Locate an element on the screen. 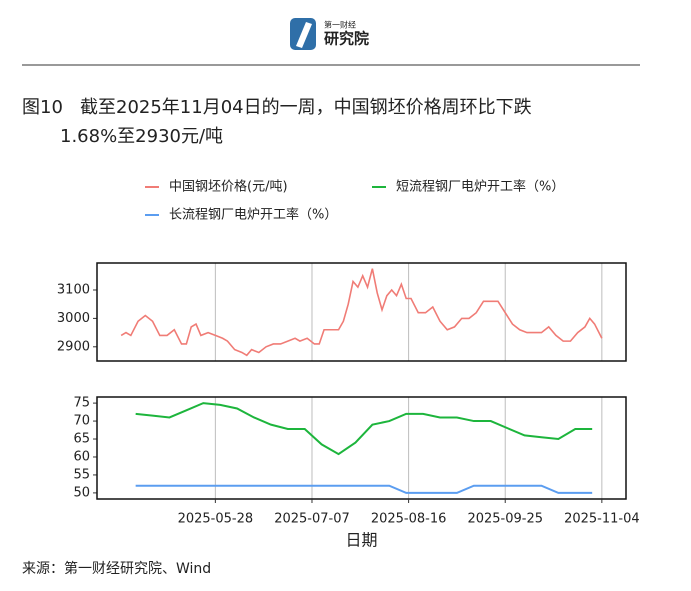  y-tick-label: 60 is located at coordinates (81, 456).